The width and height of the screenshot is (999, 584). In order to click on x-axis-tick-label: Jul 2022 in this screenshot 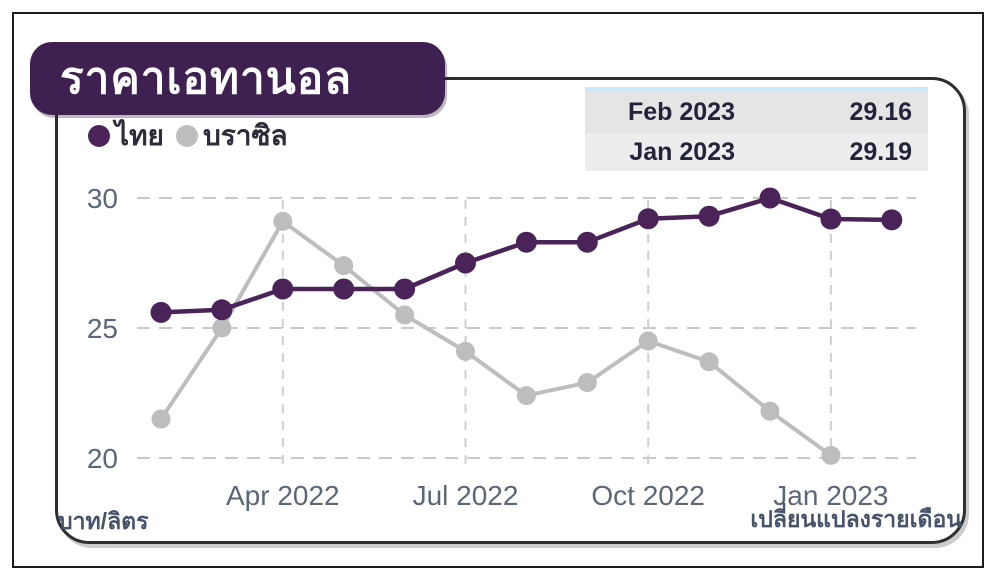, I will do `click(466, 495)`.